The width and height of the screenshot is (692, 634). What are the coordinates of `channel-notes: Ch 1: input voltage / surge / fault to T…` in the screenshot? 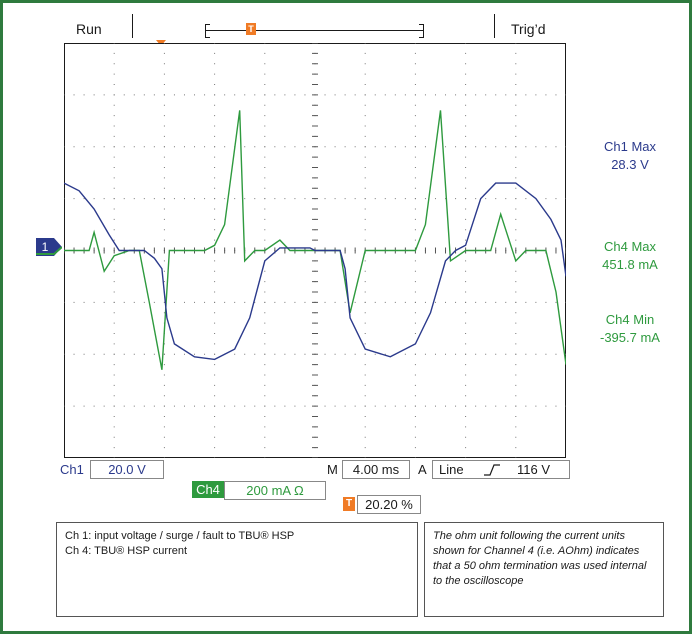 It's located at (237, 569).